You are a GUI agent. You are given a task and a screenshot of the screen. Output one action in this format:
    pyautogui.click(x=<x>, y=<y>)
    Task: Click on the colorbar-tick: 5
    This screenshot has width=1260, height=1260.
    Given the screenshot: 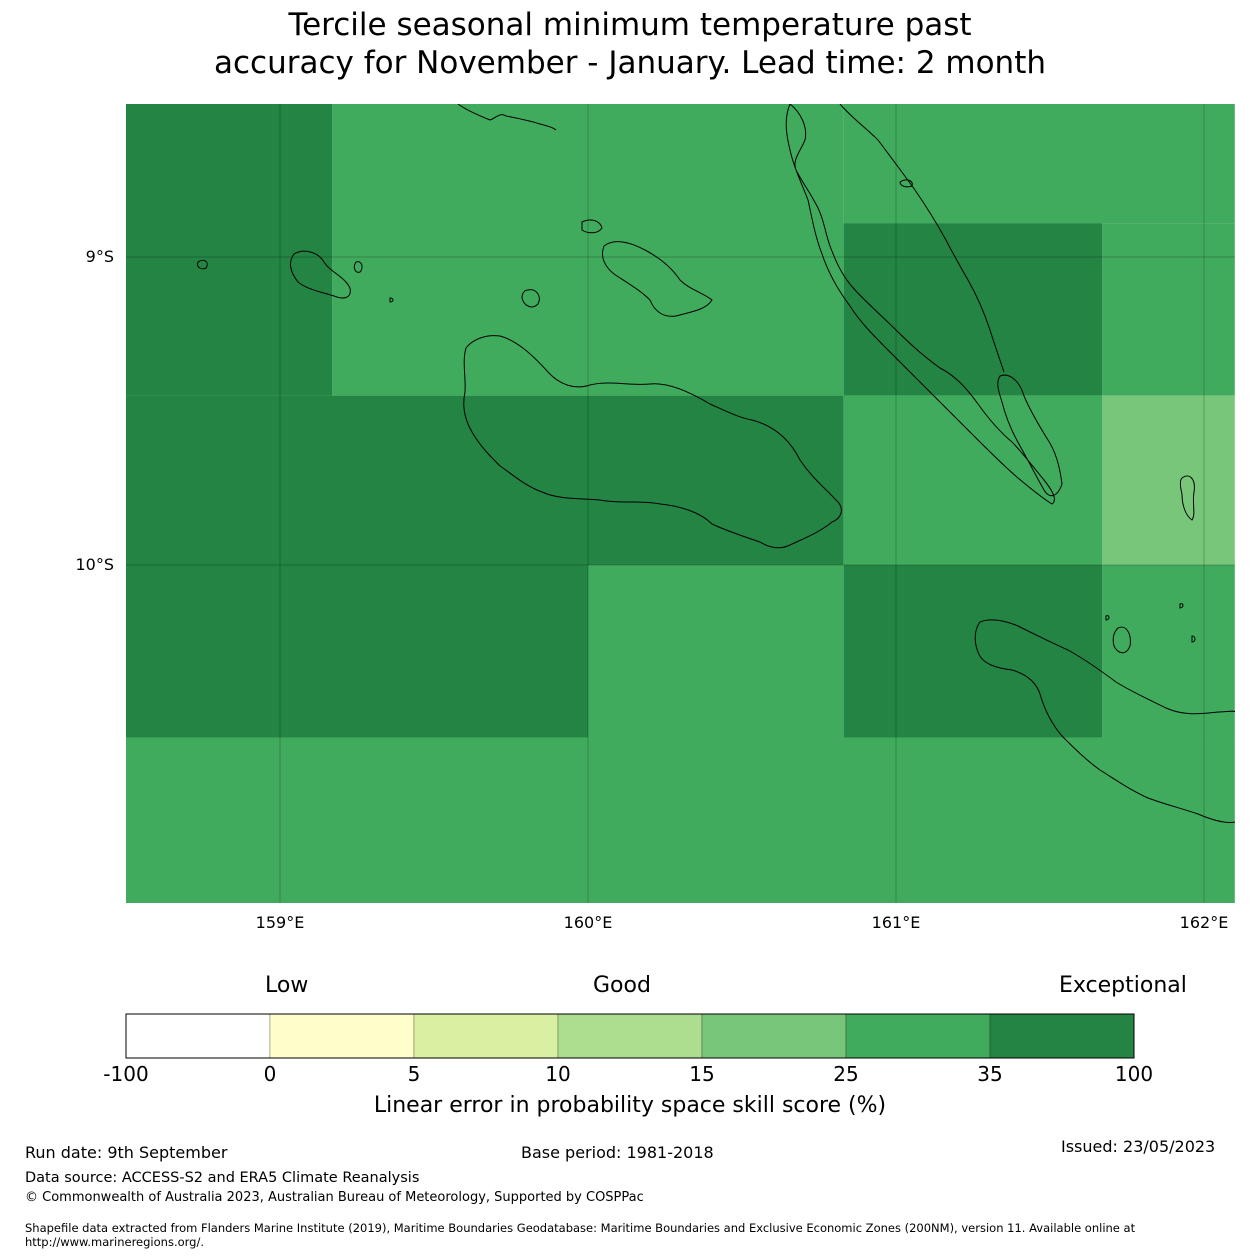 What is the action you would take?
    pyautogui.click(x=414, y=1074)
    